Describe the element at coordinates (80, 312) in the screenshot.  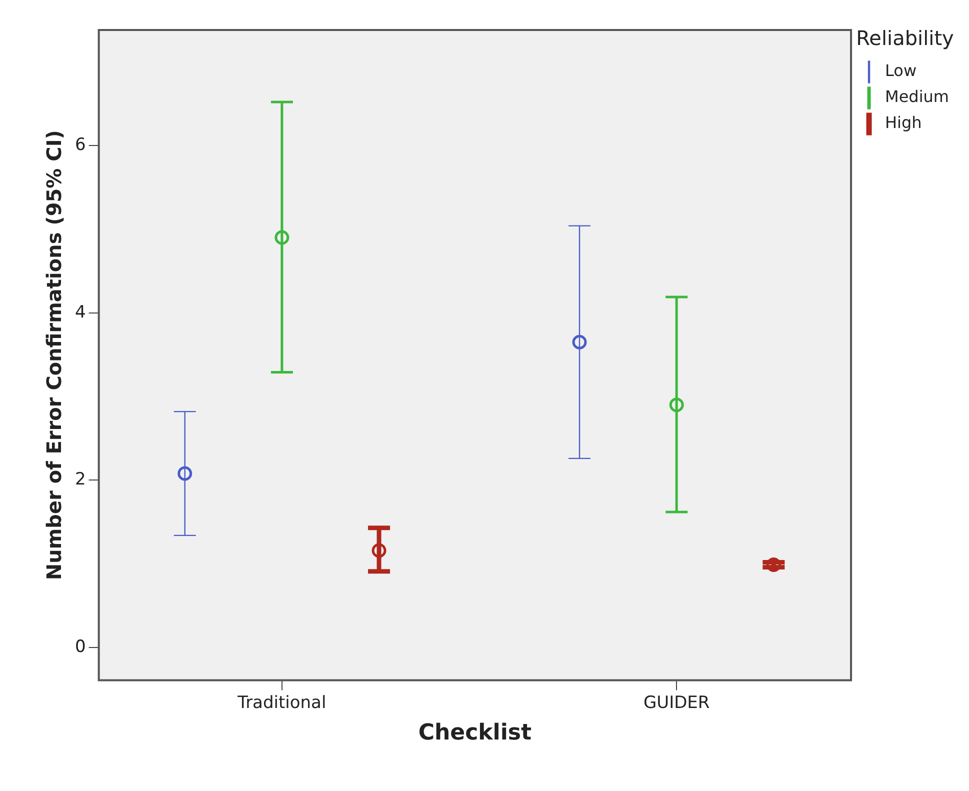
I see `y-tick-label: 4` at that location.